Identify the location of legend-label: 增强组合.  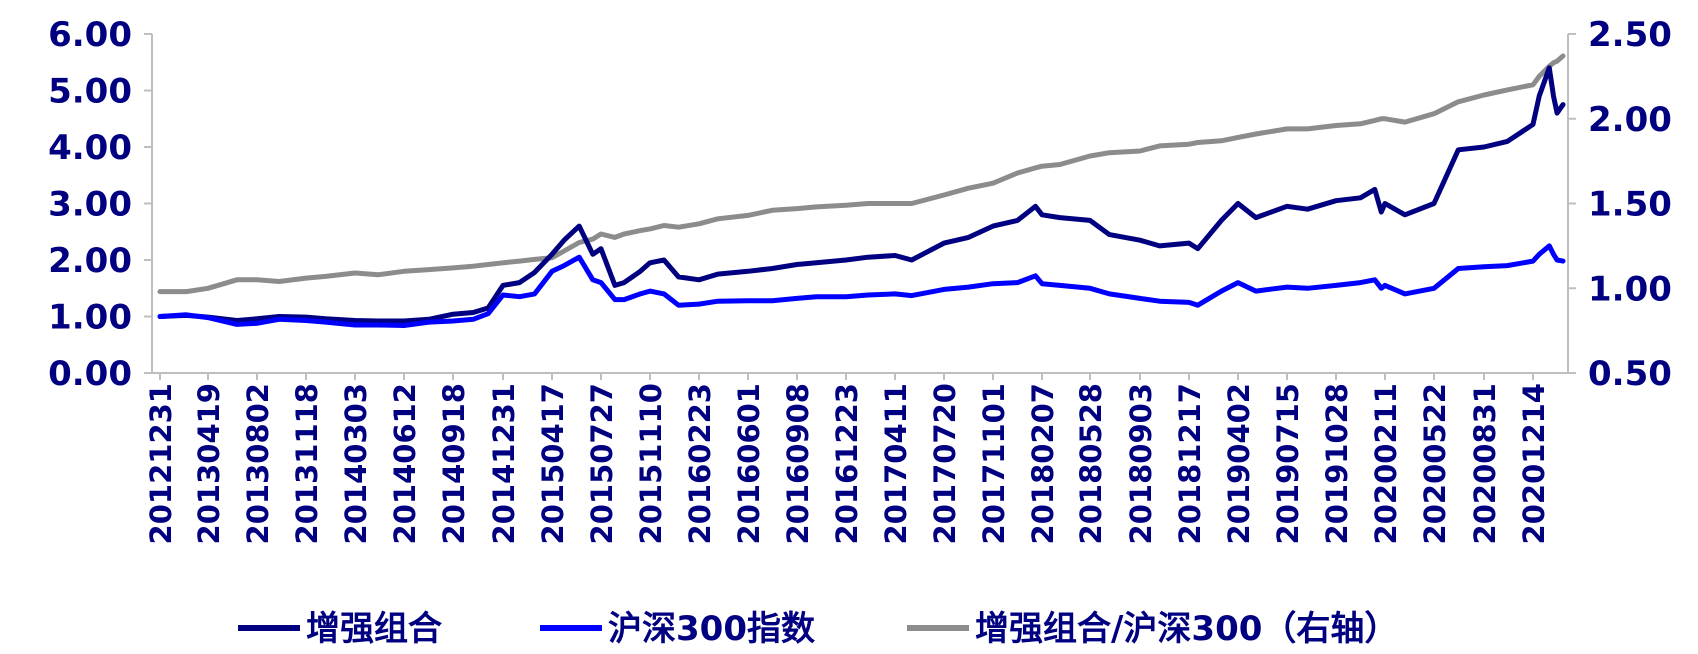
(374, 629).